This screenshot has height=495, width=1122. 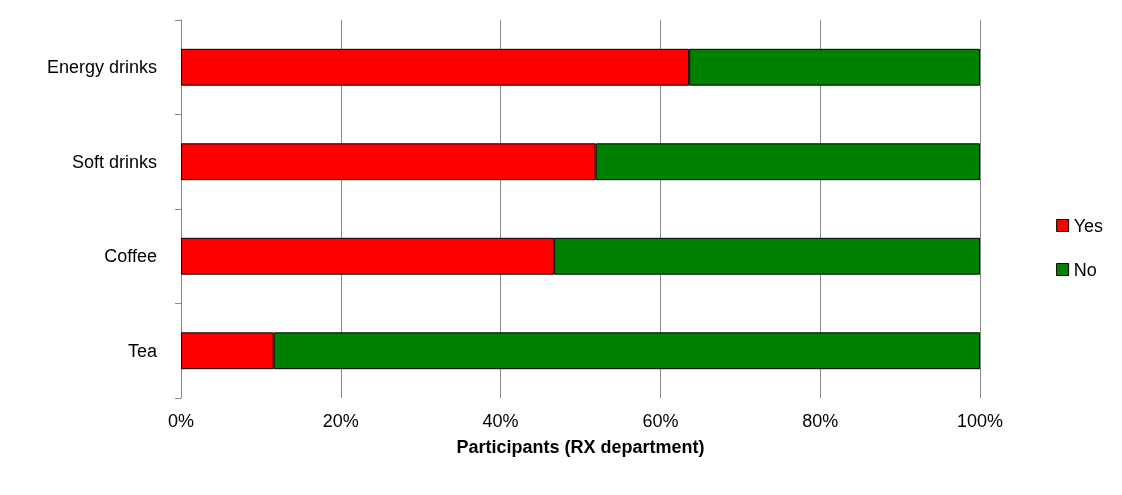 What do you see at coordinates (980, 421) in the screenshot?
I see `x-tick-label: 100%` at bounding box center [980, 421].